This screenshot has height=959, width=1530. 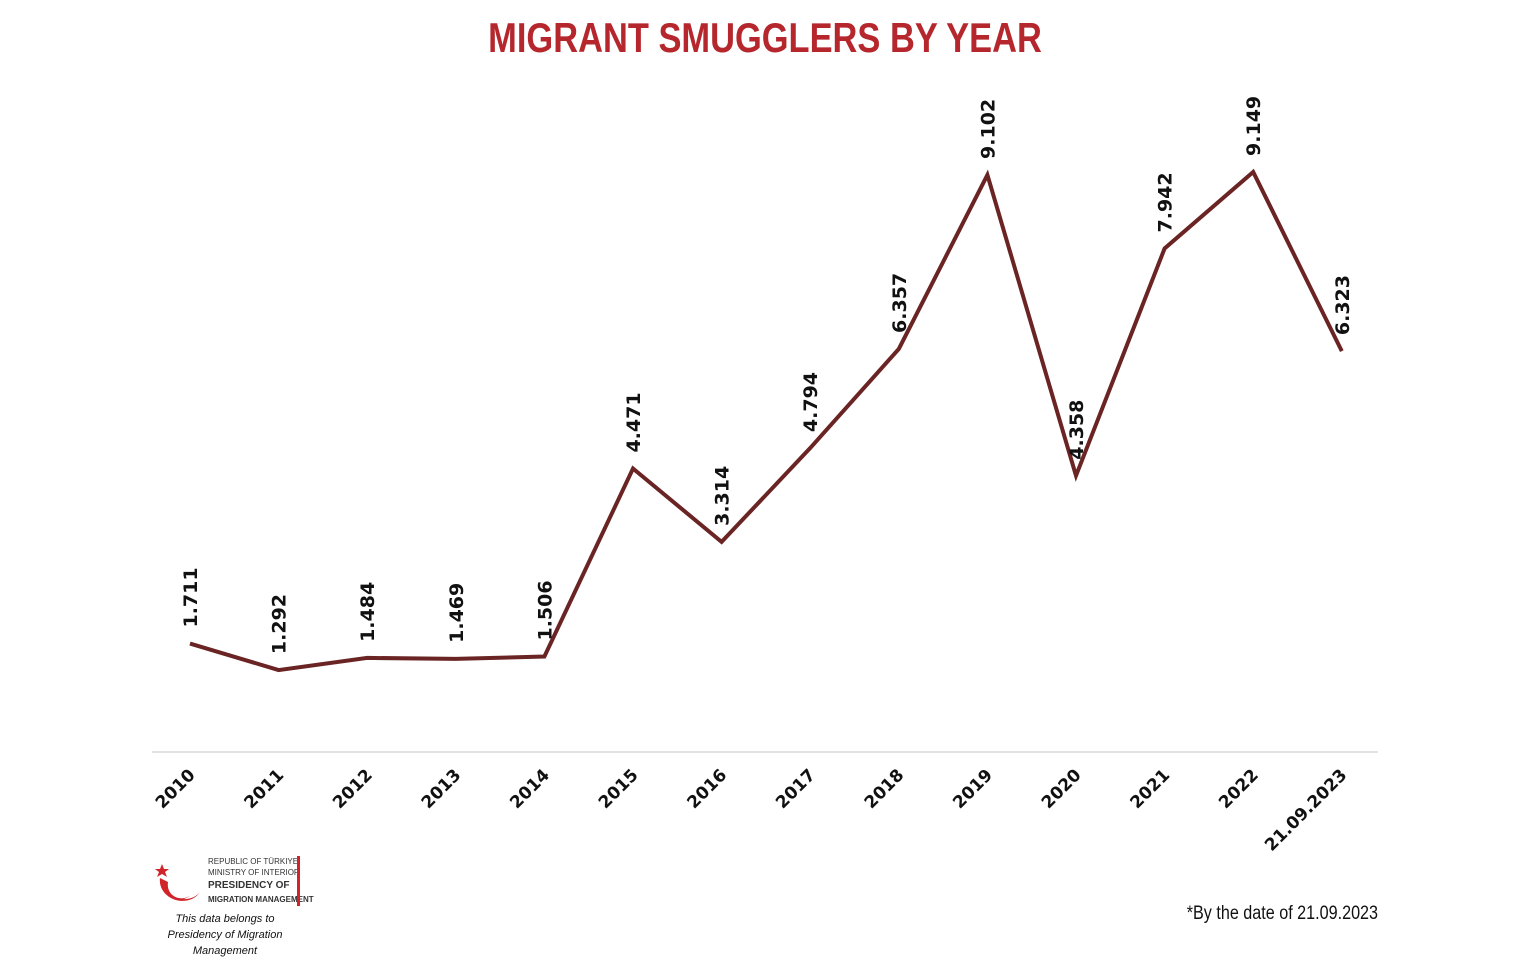 What do you see at coordinates (723, 496) in the screenshot?
I see `data-label: 3.314` at bounding box center [723, 496].